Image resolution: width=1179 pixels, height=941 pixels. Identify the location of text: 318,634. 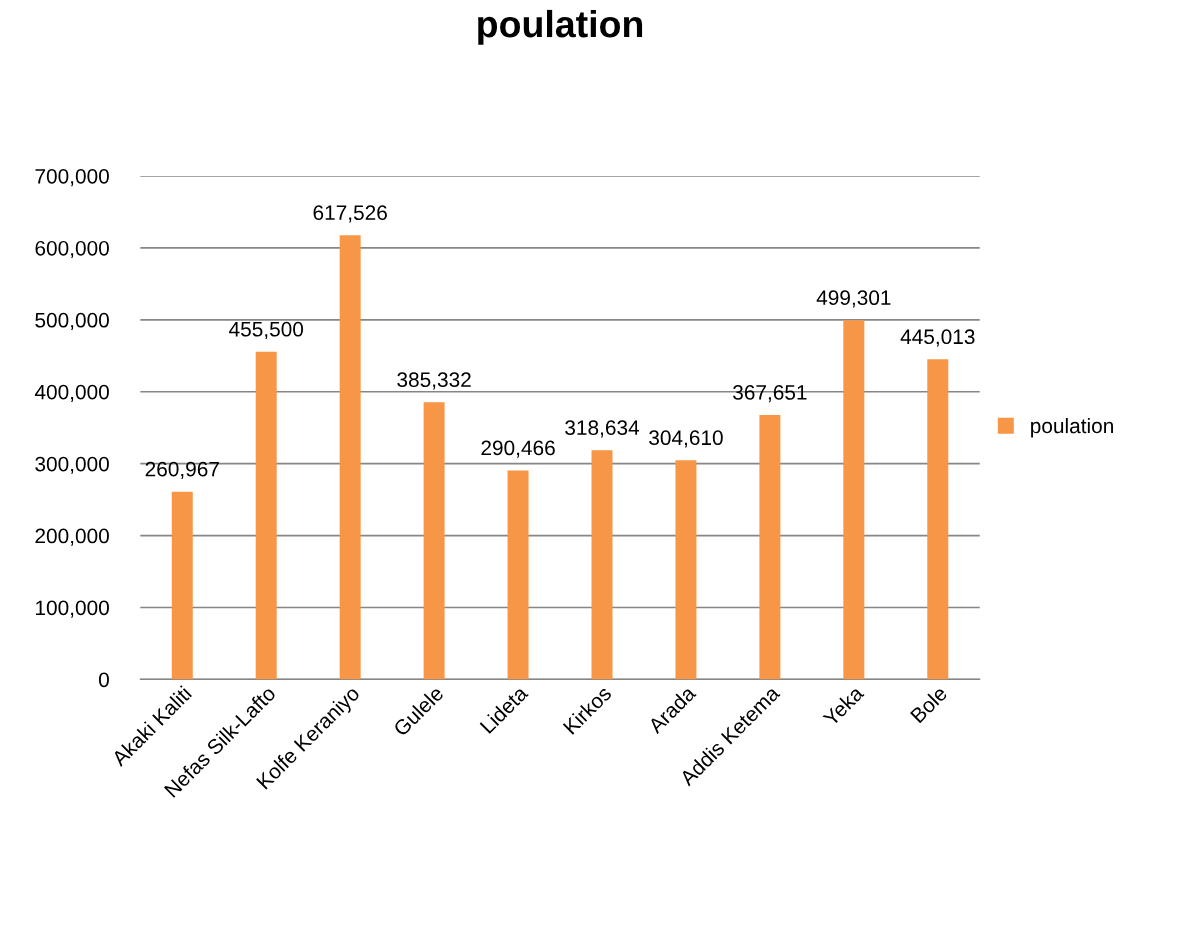
(602, 429).